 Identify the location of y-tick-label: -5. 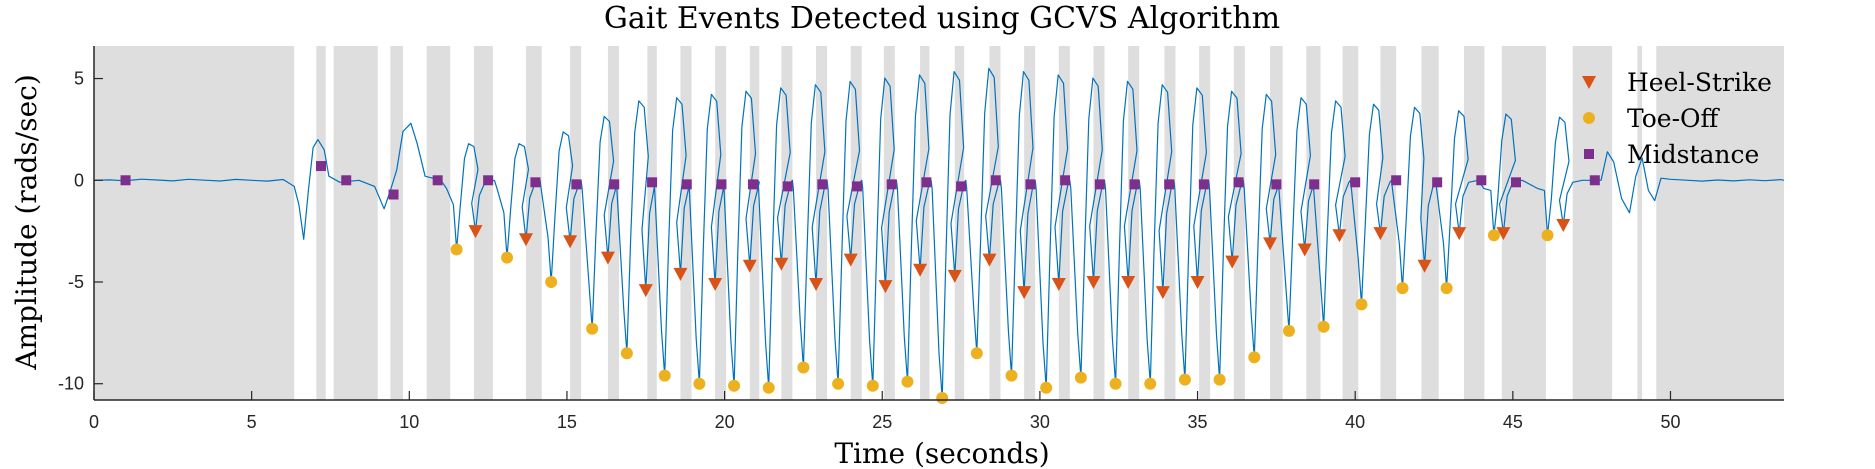
(76, 282).